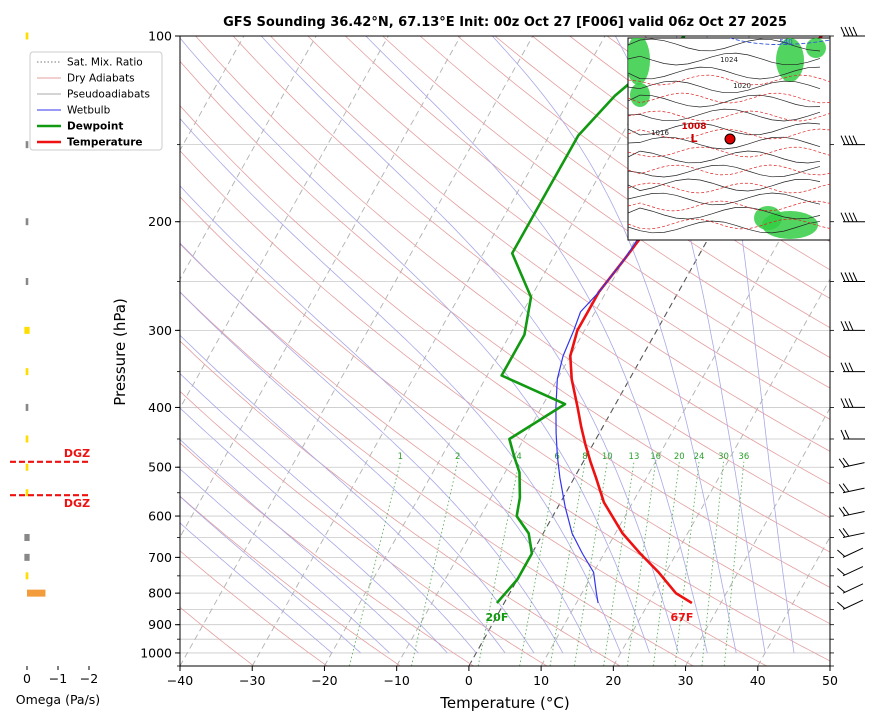 Image resolution: width=871 pixels, height=725 pixels. I want to click on y-tick-label: 500, so click(160, 467).